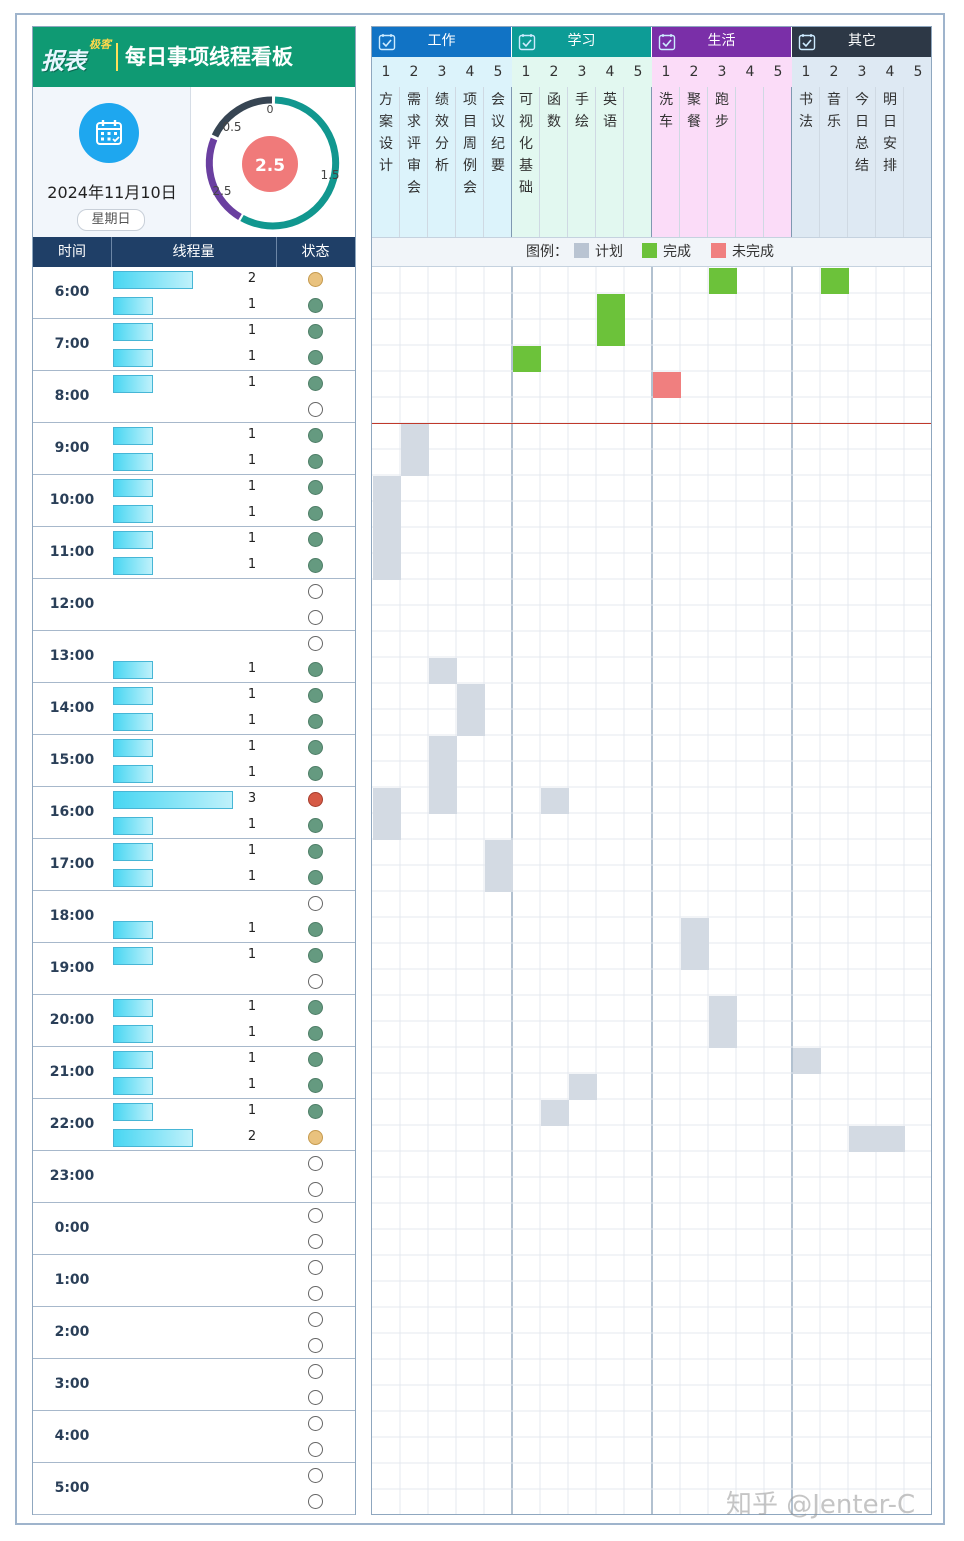  What do you see at coordinates (806, 162) in the screenshot?
I see `task-column: 书 法` at bounding box center [806, 162].